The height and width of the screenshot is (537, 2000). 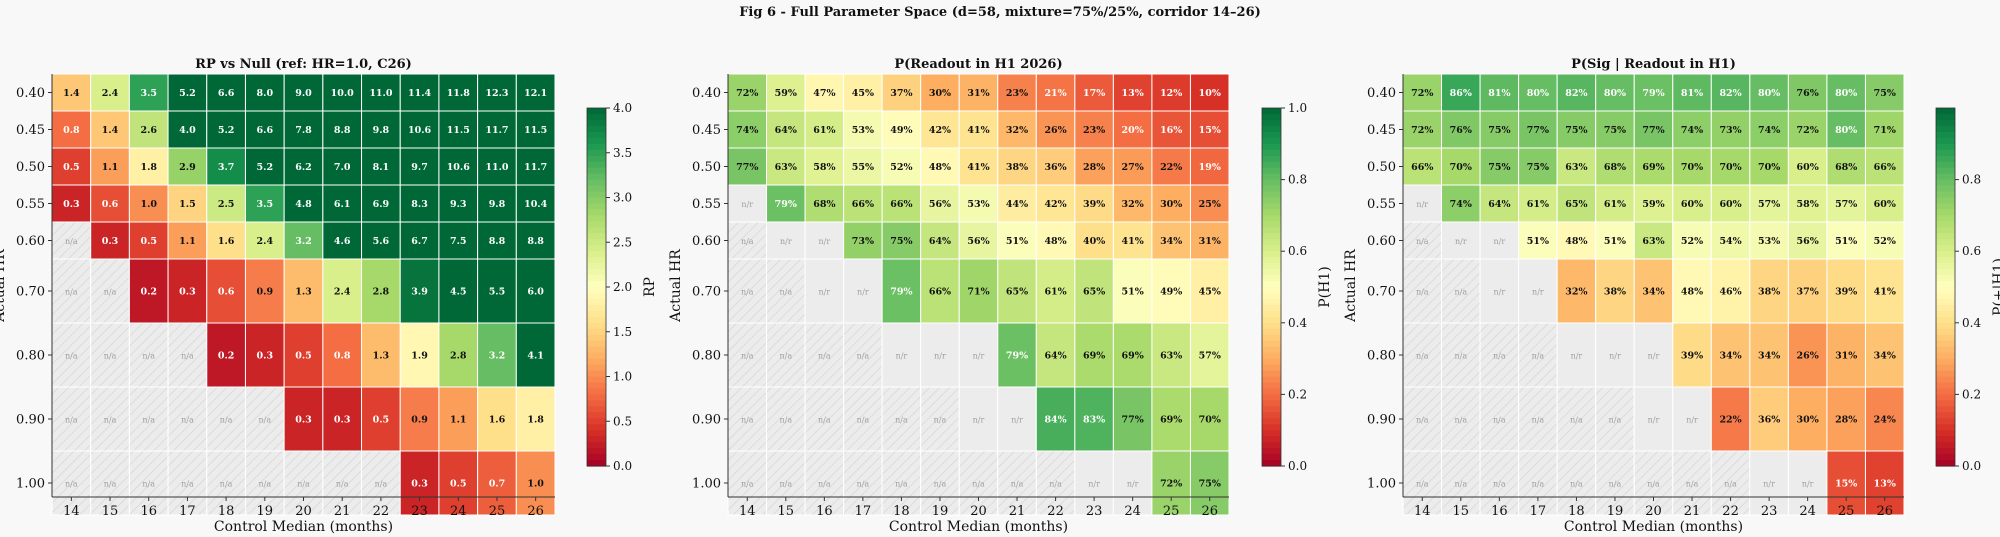 I want to click on colorbar-tick-label: 0.8, so click(x=1971, y=180).